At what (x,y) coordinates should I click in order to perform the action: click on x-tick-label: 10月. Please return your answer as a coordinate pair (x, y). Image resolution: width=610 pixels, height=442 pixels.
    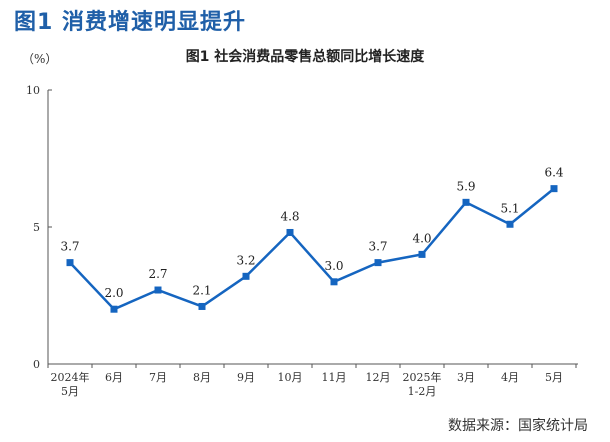
    Looking at the image, I should click on (290, 377).